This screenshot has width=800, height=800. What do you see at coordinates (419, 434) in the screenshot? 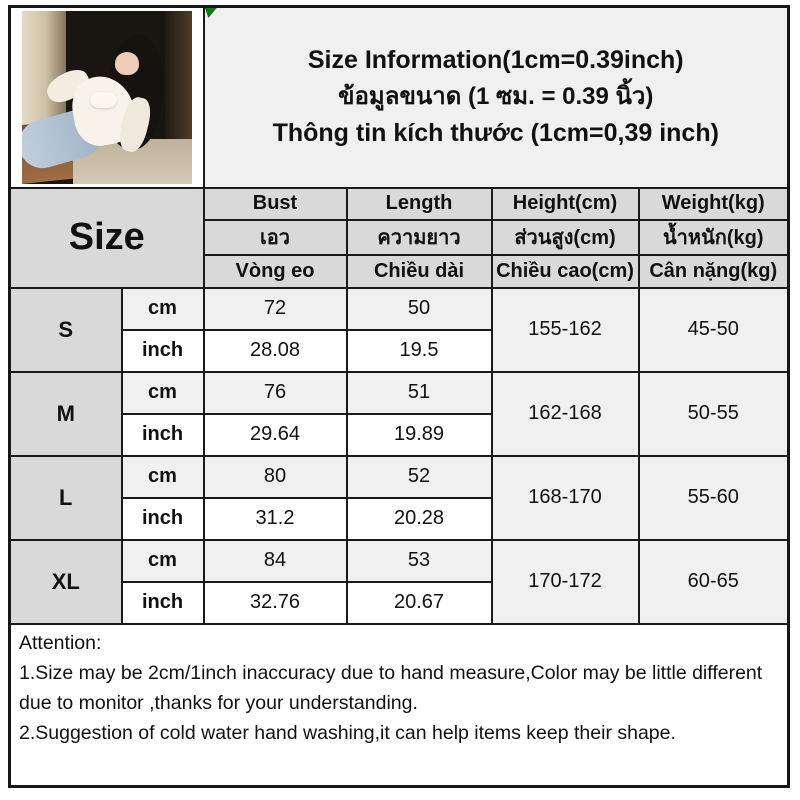
I see `cell-m-inch-length: 19.89` at bounding box center [419, 434].